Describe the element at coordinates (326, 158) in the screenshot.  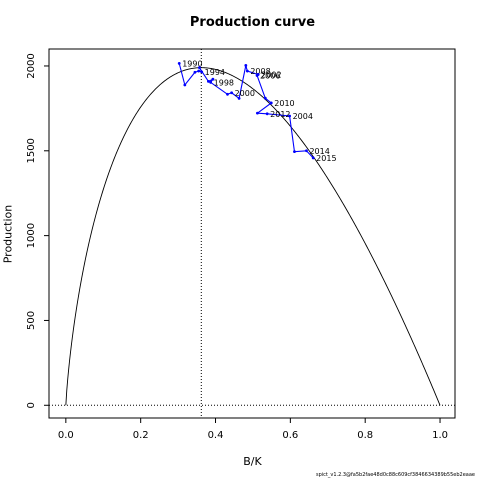
I see `year-label: 2015` at that location.